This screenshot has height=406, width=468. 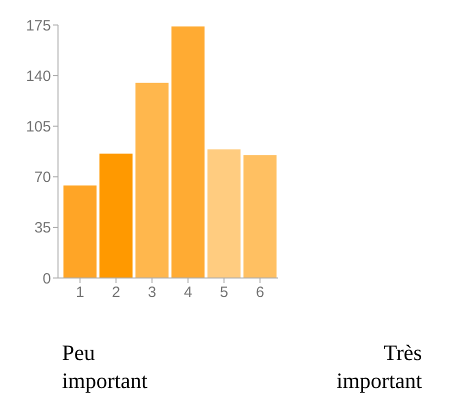 What do you see at coordinates (152, 292) in the screenshot?
I see `x-tick-label: 3` at bounding box center [152, 292].